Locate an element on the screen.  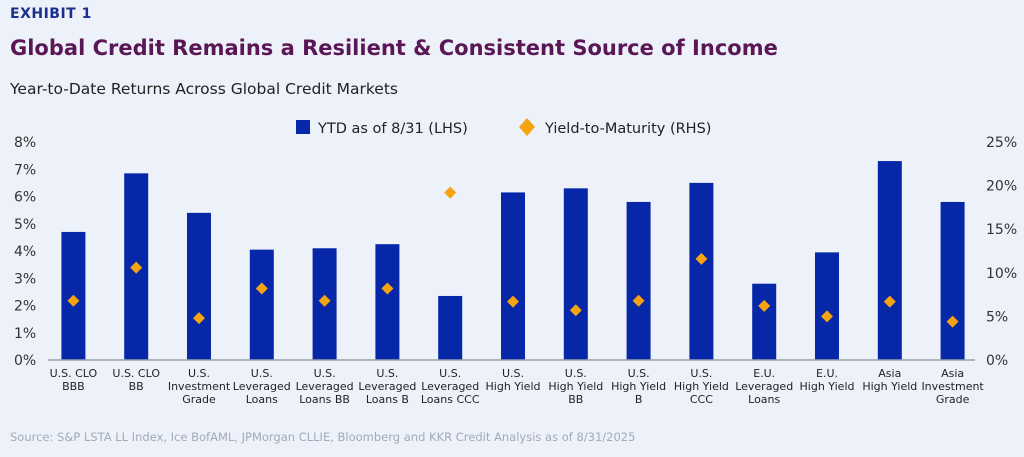
left-axis-tick: 2% is located at coordinates (25, 307).